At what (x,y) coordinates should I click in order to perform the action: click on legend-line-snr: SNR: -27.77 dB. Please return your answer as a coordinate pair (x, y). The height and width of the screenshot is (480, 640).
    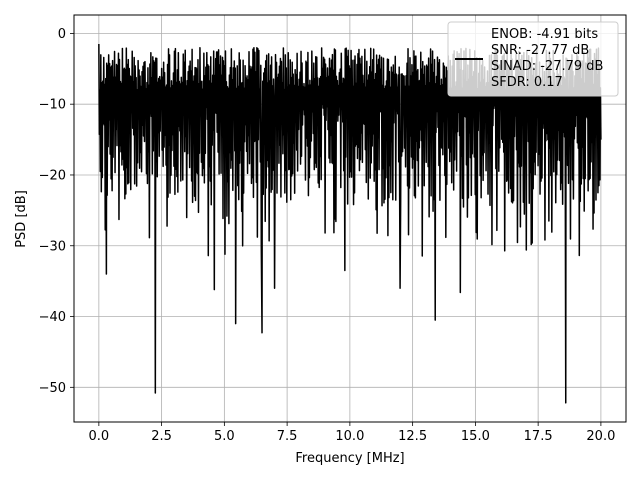
    Looking at the image, I should click on (540, 50).